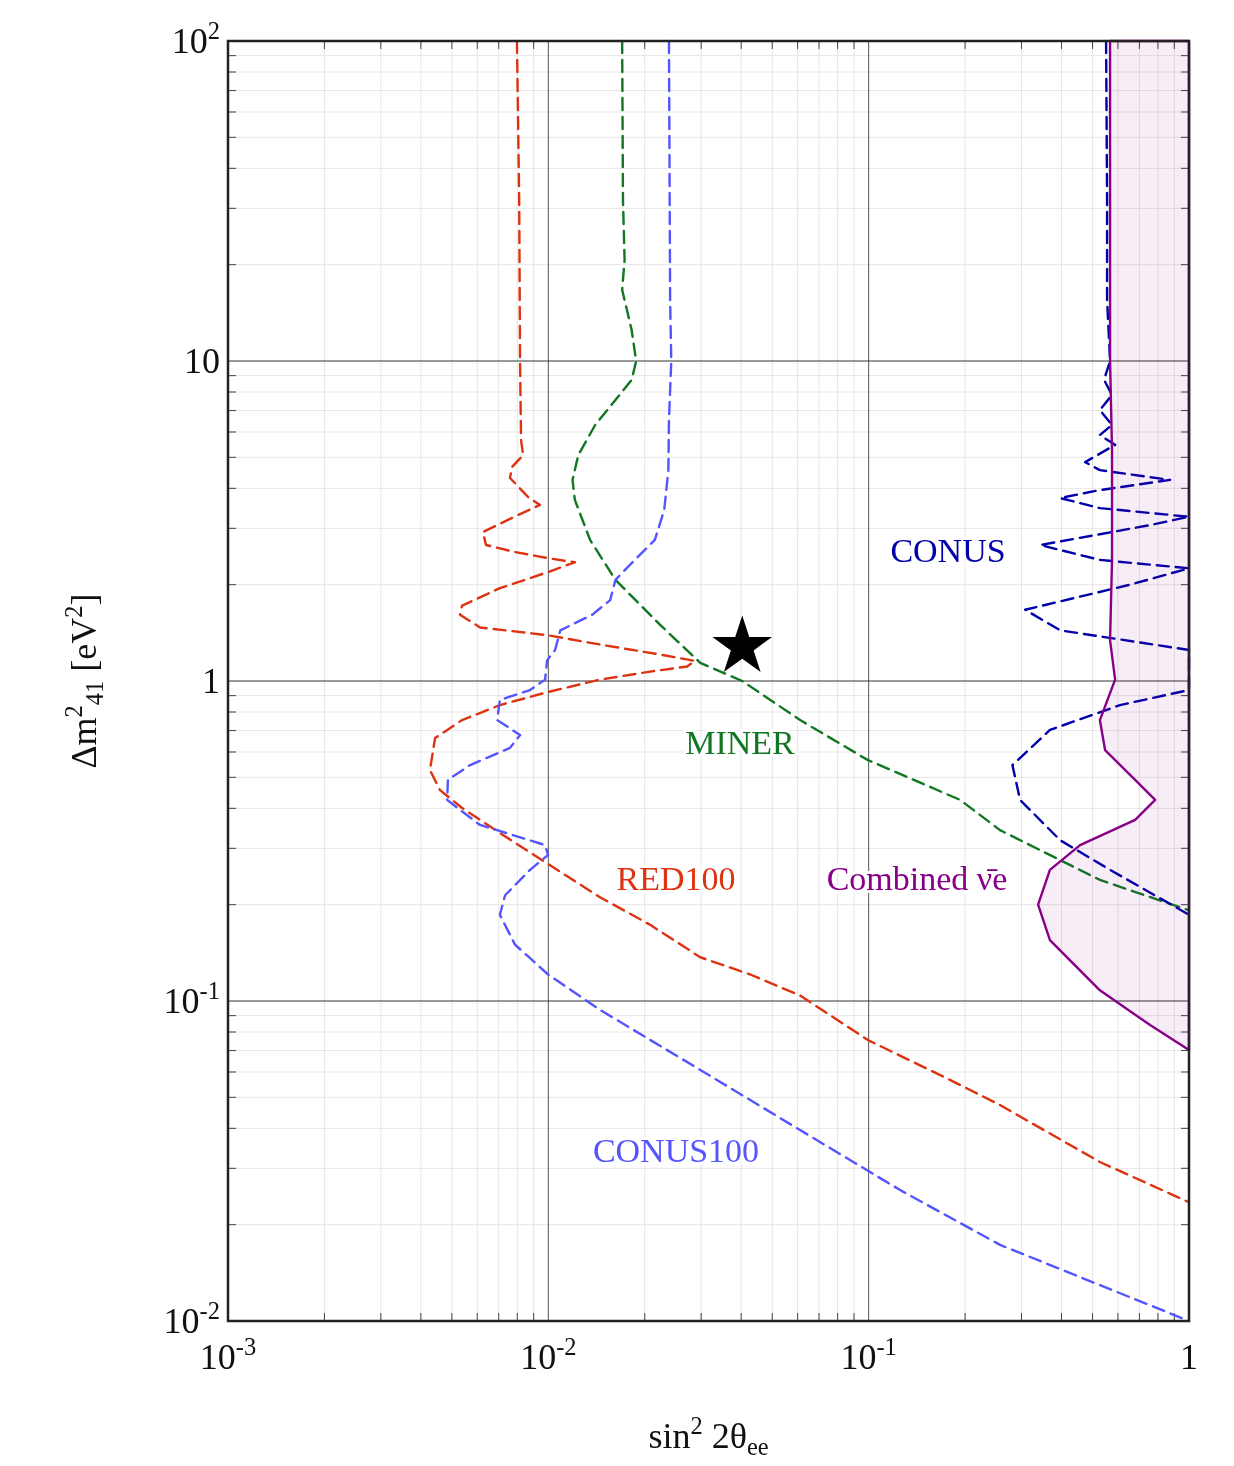 This screenshot has height=1466, width=1234. I want to click on y-tick-label: 10$^{2}$, so click(195, 38).